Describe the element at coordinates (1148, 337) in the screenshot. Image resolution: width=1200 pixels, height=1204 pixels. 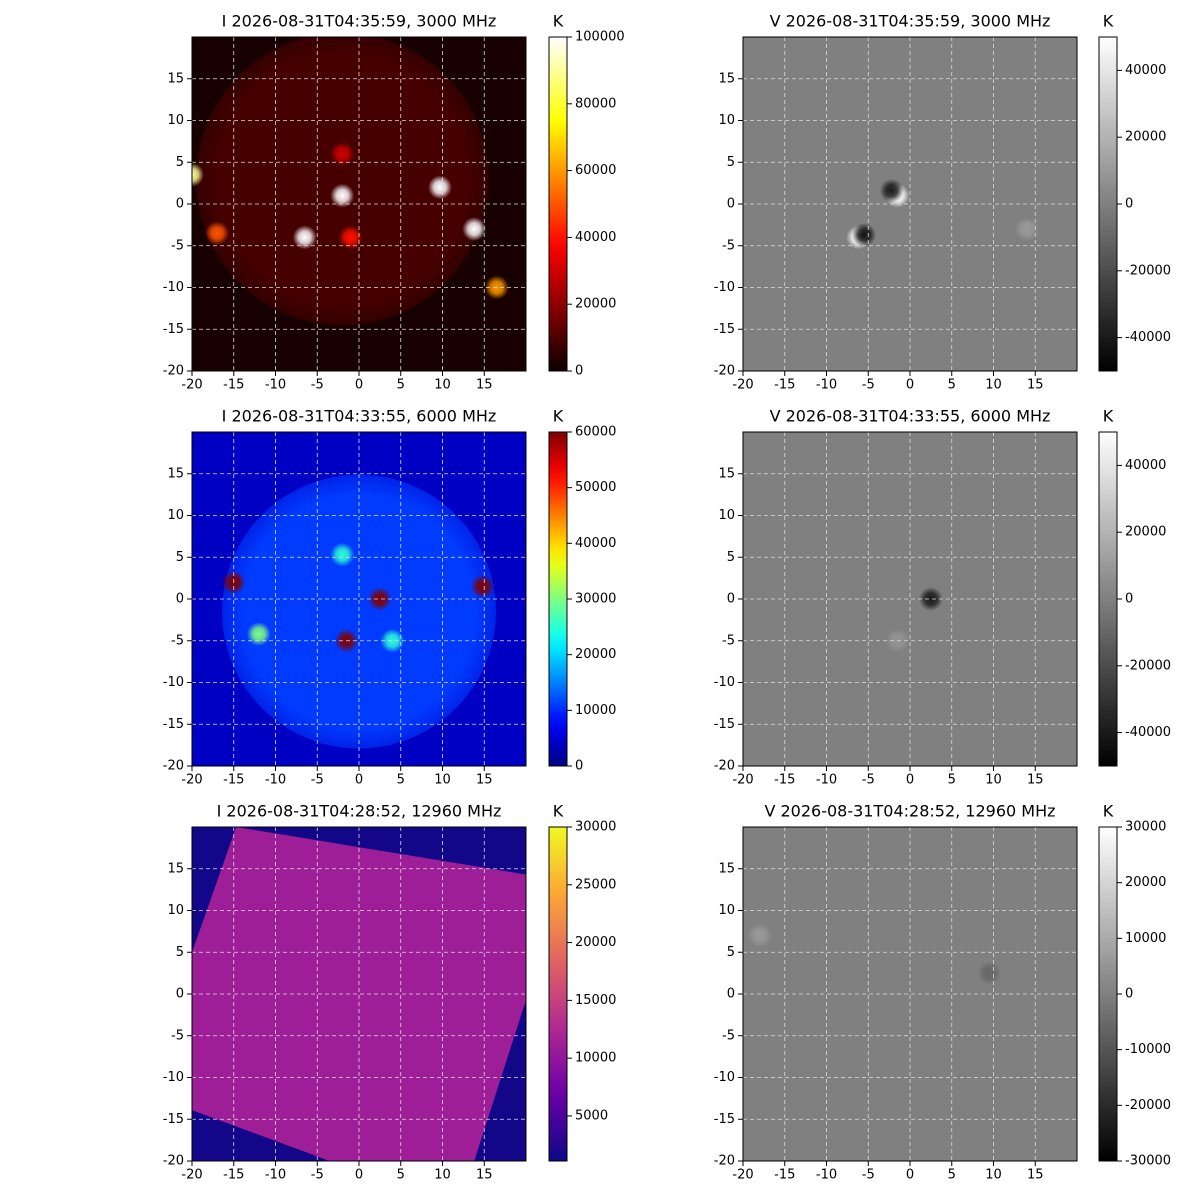
I see `colorbar-tick-label: -40000` at that location.